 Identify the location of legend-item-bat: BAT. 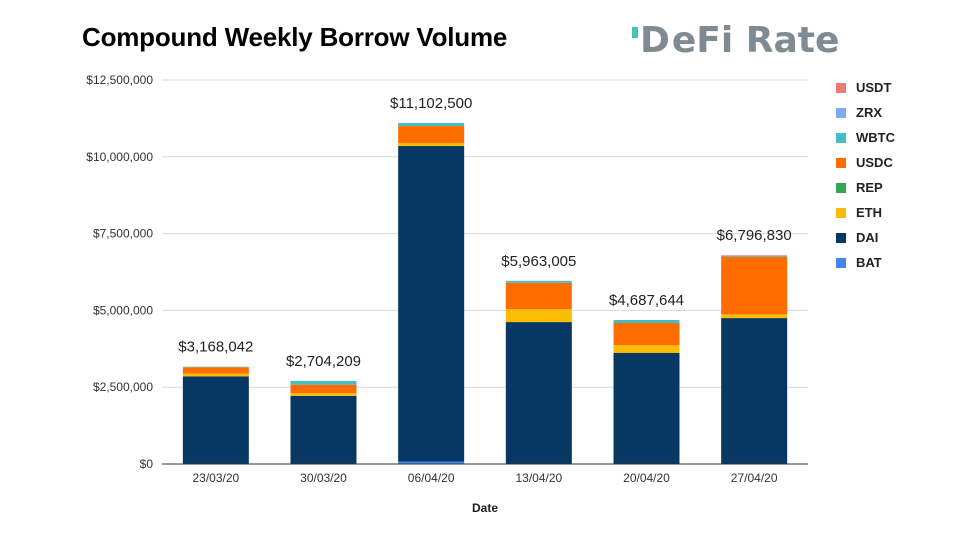
(865, 262).